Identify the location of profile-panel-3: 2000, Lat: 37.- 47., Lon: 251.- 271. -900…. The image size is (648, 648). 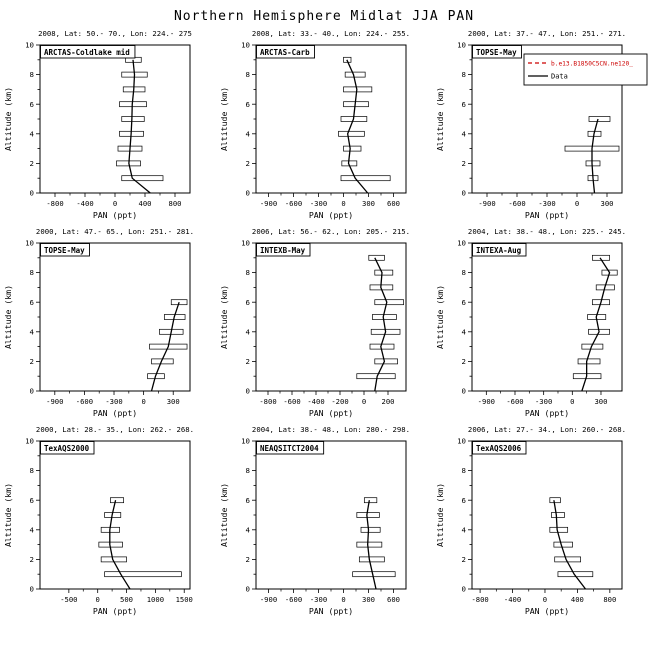
(540, 124).